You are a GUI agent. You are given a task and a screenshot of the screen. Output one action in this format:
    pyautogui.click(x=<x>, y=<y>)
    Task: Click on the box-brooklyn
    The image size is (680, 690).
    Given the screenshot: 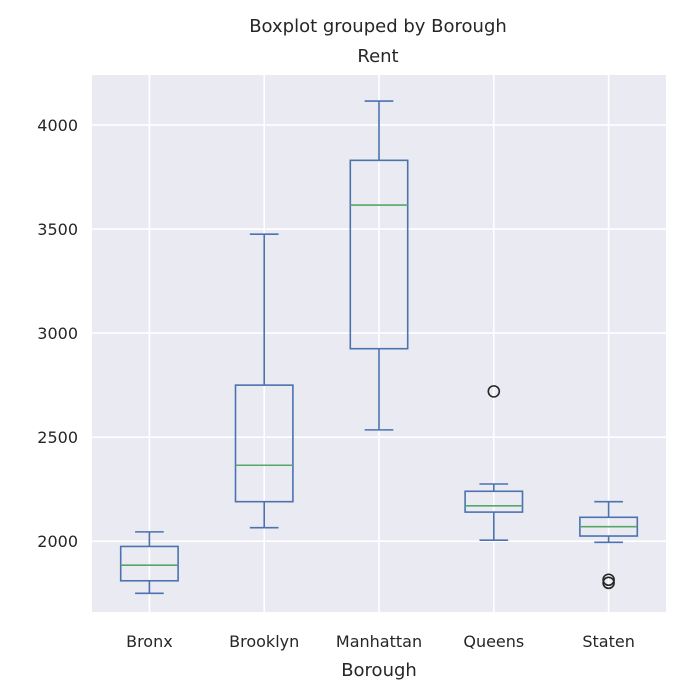 What is the action you would take?
    pyautogui.click(x=264, y=381)
    